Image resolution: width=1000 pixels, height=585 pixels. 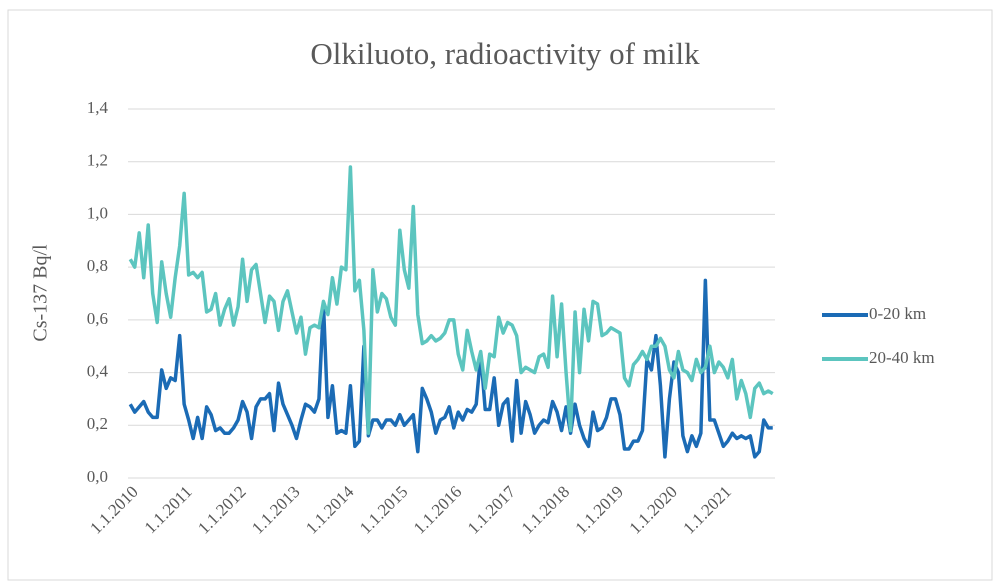 What do you see at coordinates (902, 357) in the screenshot?
I see `legend-label: 20-40 km` at bounding box center [902, 357].